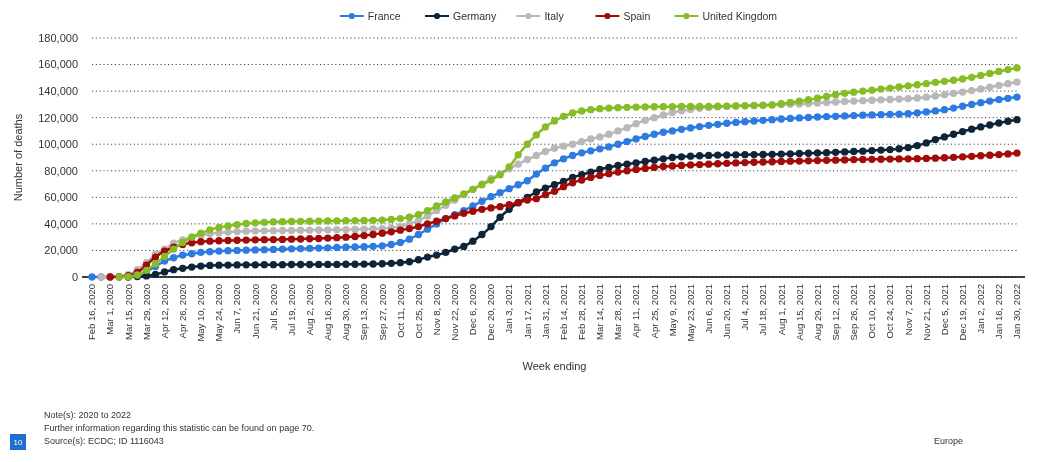 The image size is (1050, 462). What do you see at coordinates (527, 311) in the screenshot?
I see `x-tick-label: Jan 17, 2021` at bounding box center [527, 311].